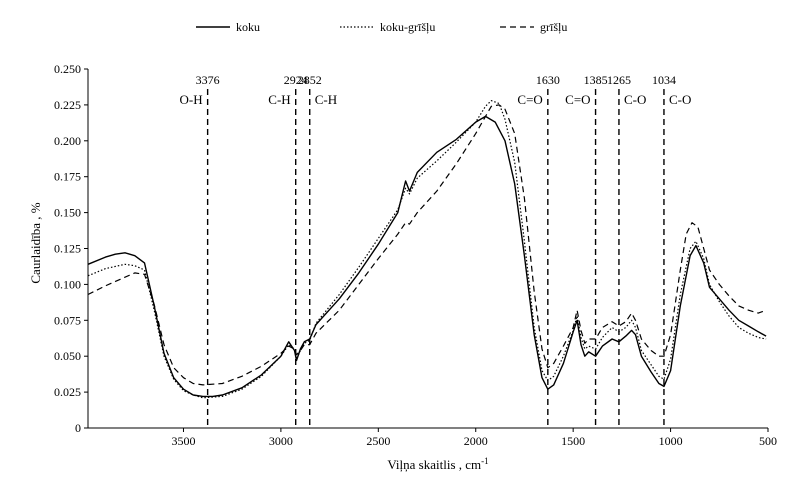 The image size is (800, 498). What do you see at coordinates (476, 441) in the screenshot?
I see `x-tick-label: 2000` at bounding box center [476, 441].